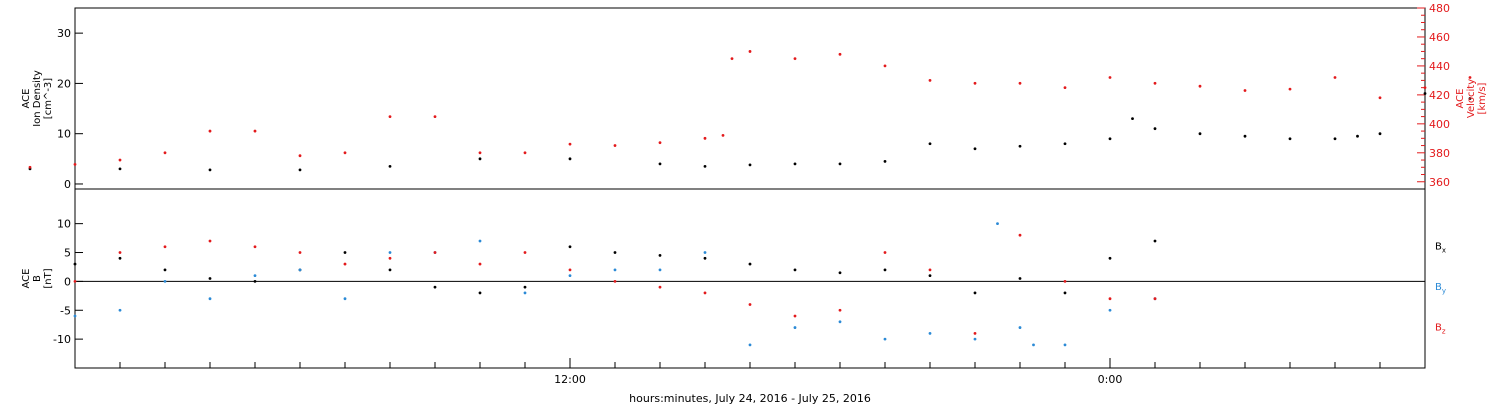  Describe the element at coordinates (48, 278) in the screenshot. I see `bottom-ylabel-line: [nT]` at that location.